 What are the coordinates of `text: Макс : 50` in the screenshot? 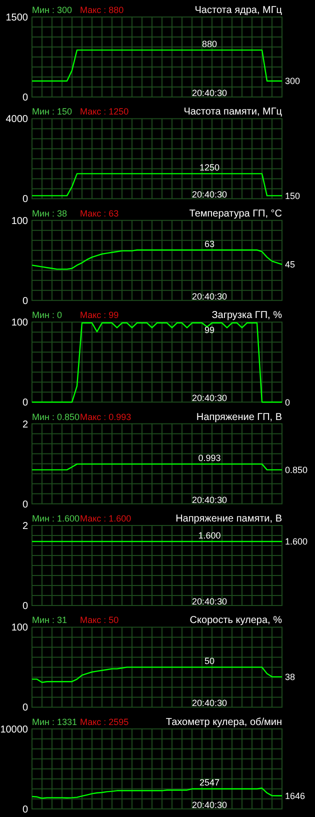 It's located at (99, 620).